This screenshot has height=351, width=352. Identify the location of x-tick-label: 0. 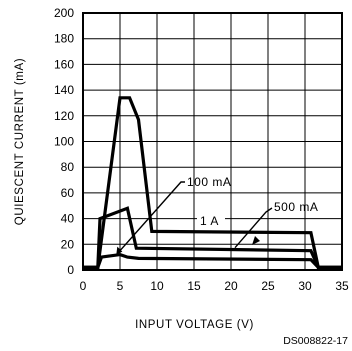
(83, 286).